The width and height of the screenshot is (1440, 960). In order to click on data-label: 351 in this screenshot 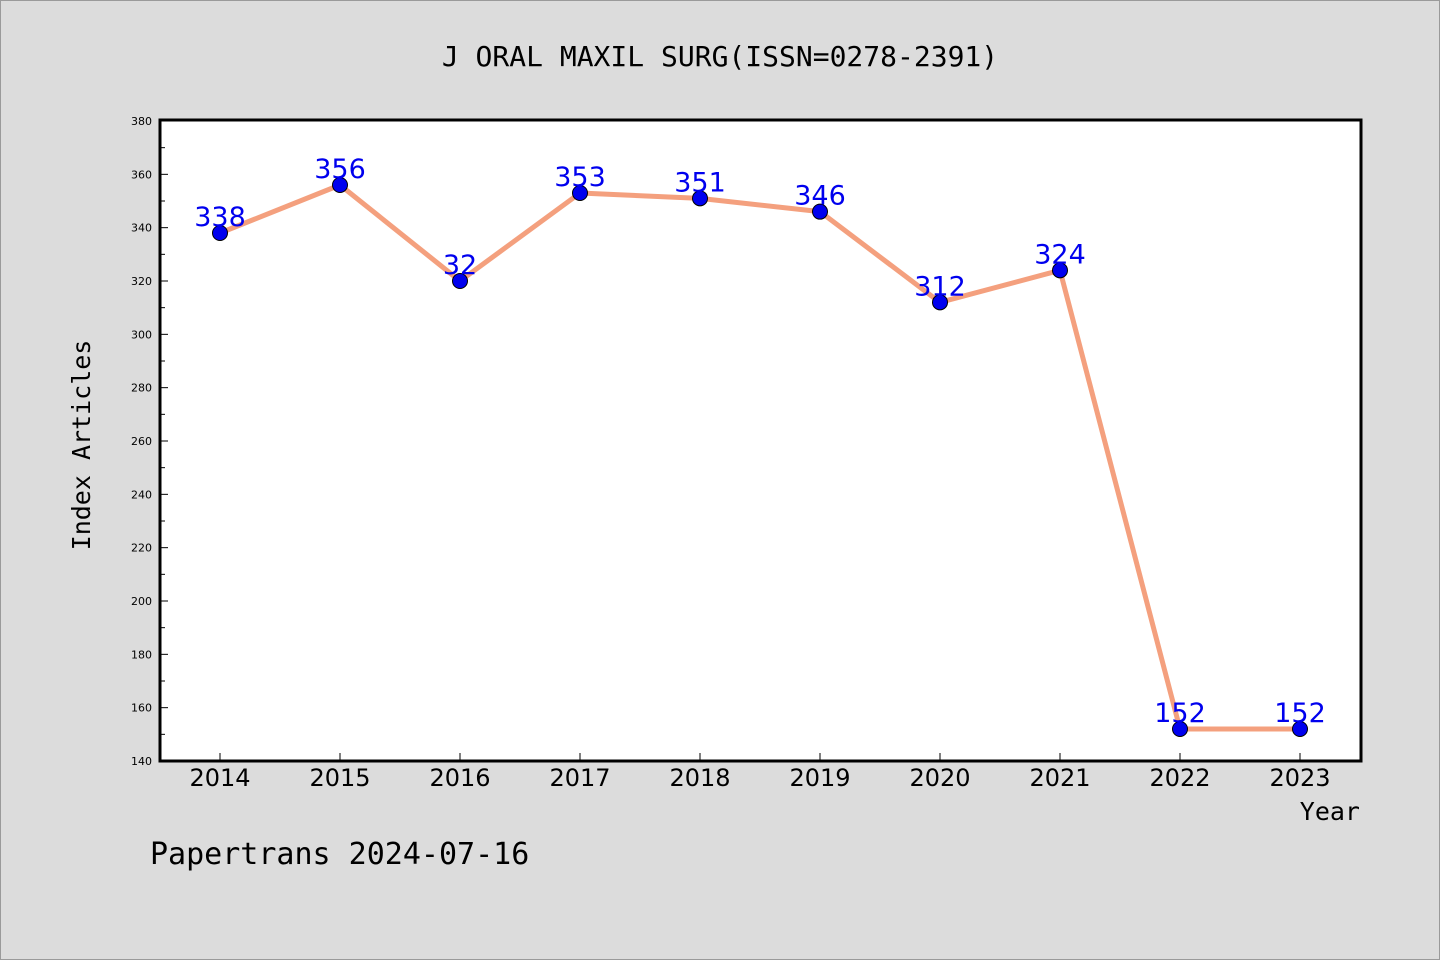, I will do `click(700, 182)`.